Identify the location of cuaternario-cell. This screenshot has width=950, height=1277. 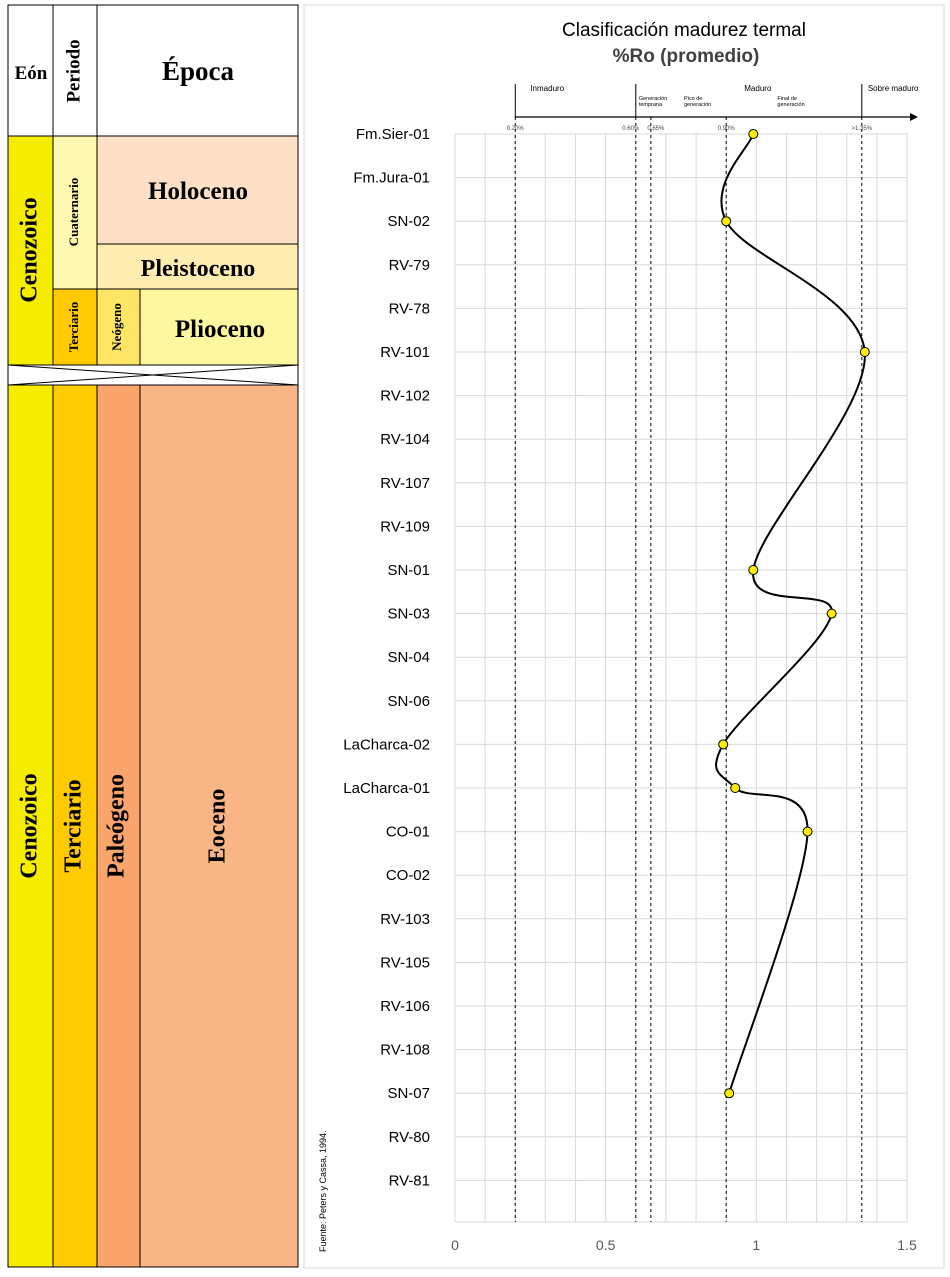
(75, 212).